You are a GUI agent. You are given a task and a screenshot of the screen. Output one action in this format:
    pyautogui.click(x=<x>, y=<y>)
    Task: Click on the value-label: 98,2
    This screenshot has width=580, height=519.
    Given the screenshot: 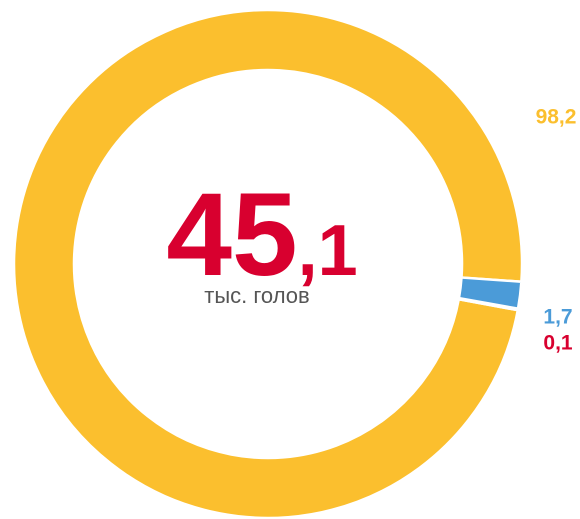 What is the action you would take?
    pyautogui.click(x=556, y=117)
    